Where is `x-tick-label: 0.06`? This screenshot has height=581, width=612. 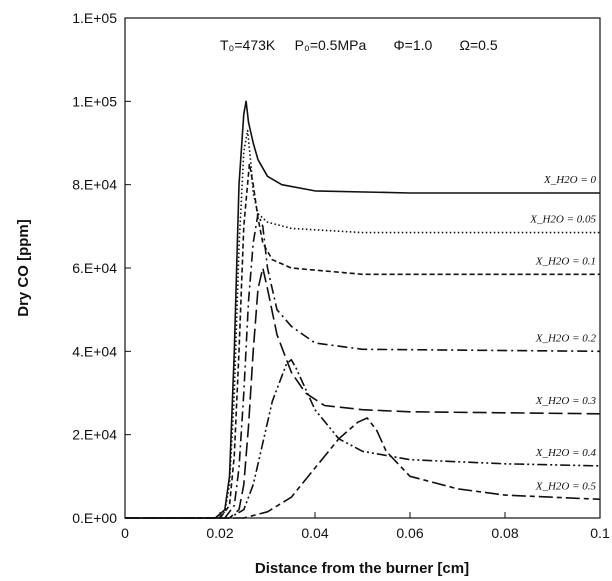
x-tick-label: 0.06 is located at coordinates (409, 533).